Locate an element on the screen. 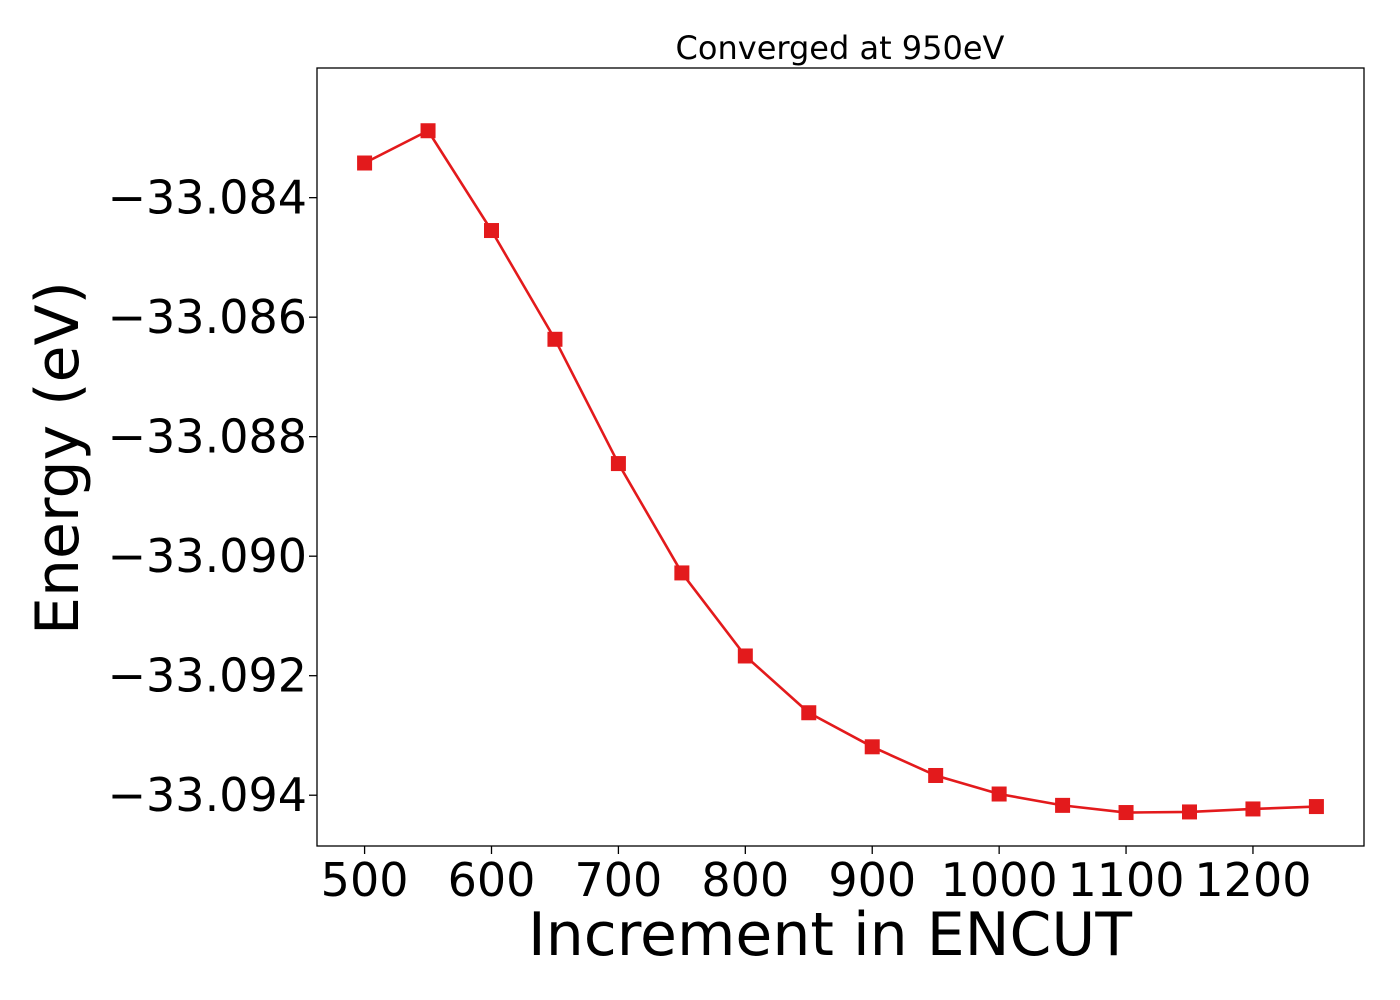  y-tick-label: −33.088 is located at coordinates (208, 437).